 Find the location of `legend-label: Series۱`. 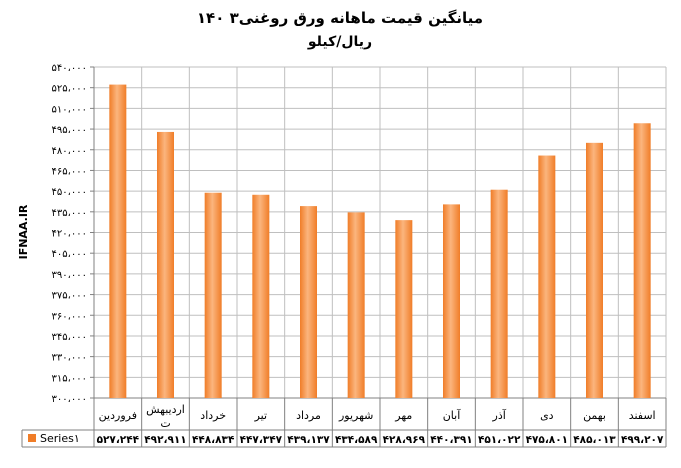

legend-label: Series۱ is located at coordinates (60, 438).